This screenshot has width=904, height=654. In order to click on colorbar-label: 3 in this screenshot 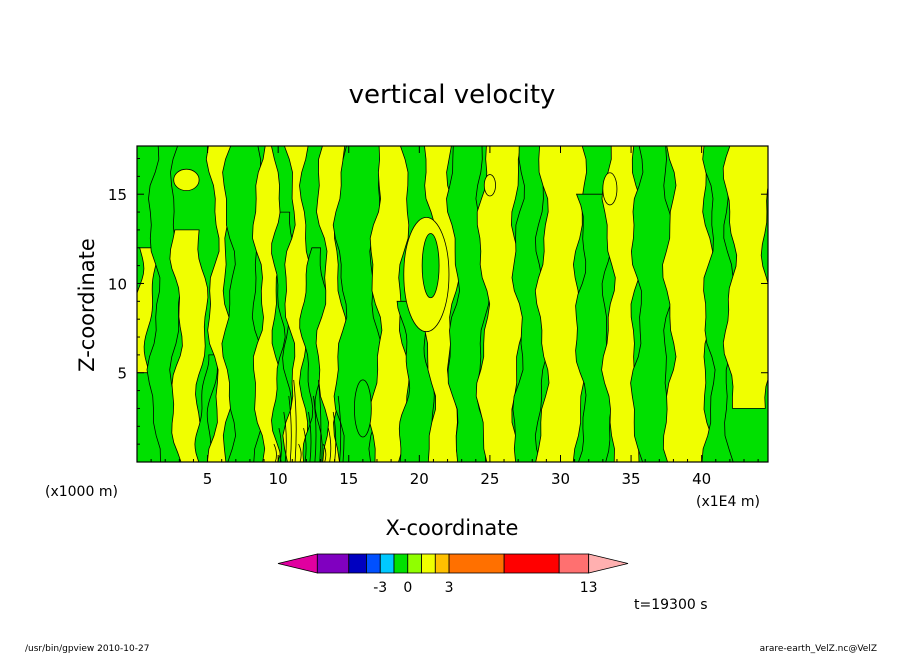, I will do `click(449, 588)`.